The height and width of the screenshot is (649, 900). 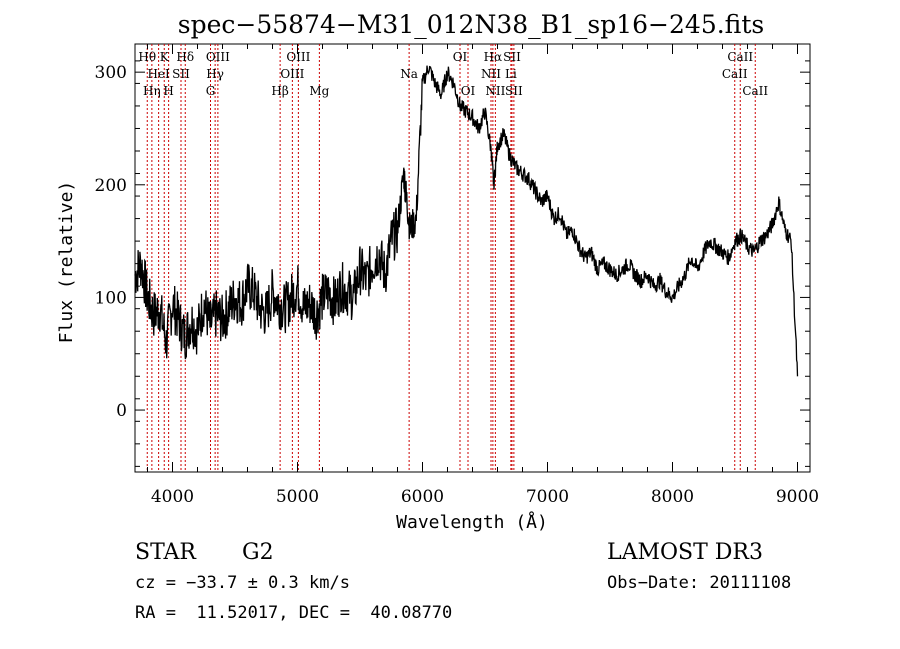 What do you see at coordinates (797, 497) in the screenshot?
I see `x-tick-label-9000: 9000` at bounding box center [797, 497].